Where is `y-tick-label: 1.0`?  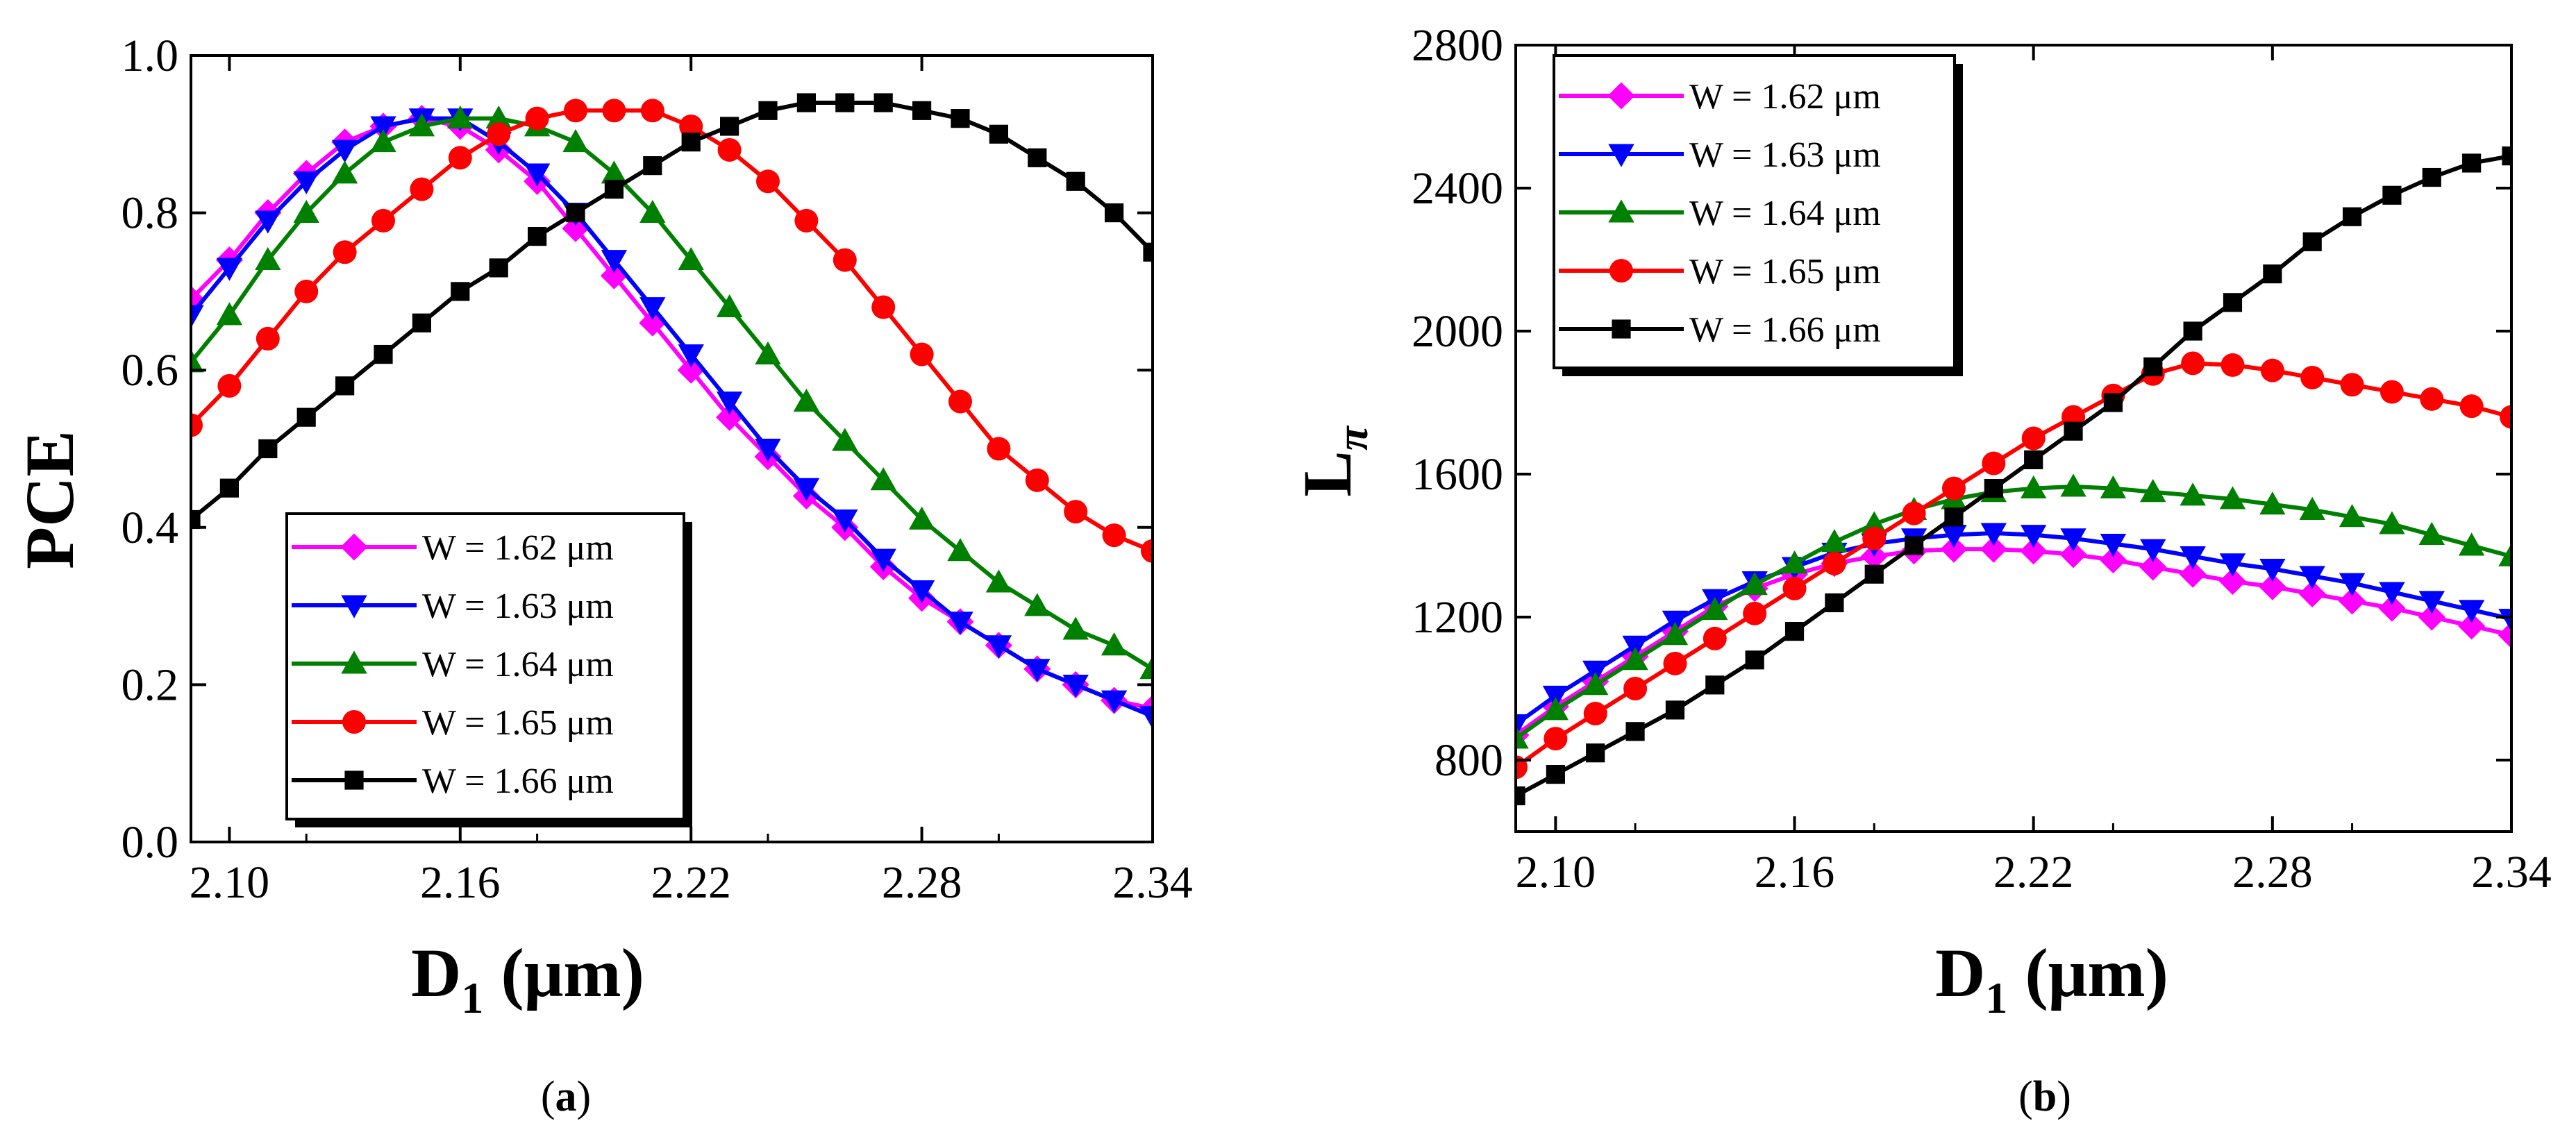 y-tick-label: 1.0 is located at coordinates (150, 56).